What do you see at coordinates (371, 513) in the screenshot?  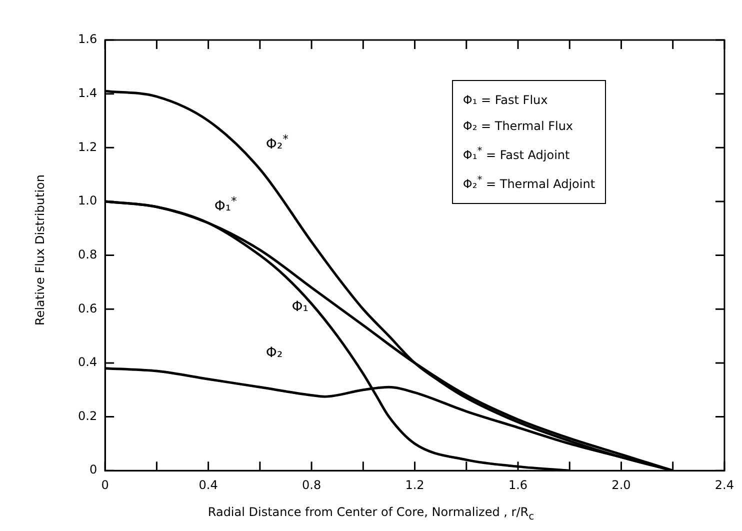 I see `x-axis-title: Radial Distance from Center of Core, Normalized , r/R$_{c}$` at bounding box center [371, 513].